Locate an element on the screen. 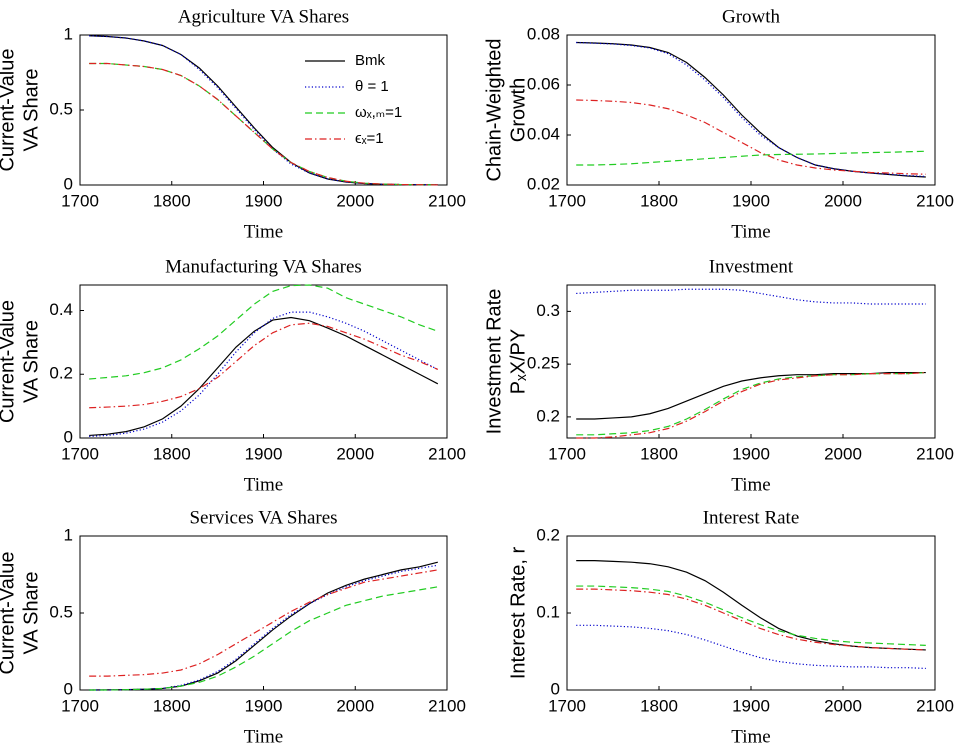 The height and width of the screenshot is (749, 974). chart-title: Services VA Shares is located at coordinates (263, 517).